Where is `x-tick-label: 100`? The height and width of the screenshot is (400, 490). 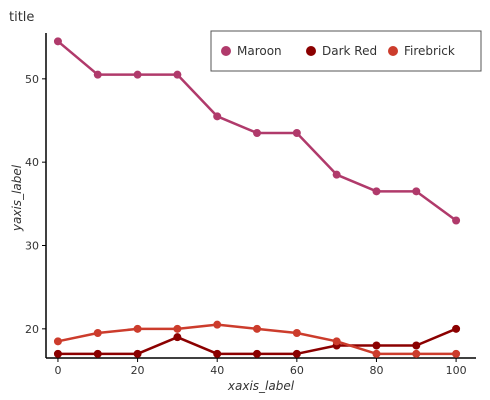 x-tick-label: 100 is located at coordinates (456, 370).